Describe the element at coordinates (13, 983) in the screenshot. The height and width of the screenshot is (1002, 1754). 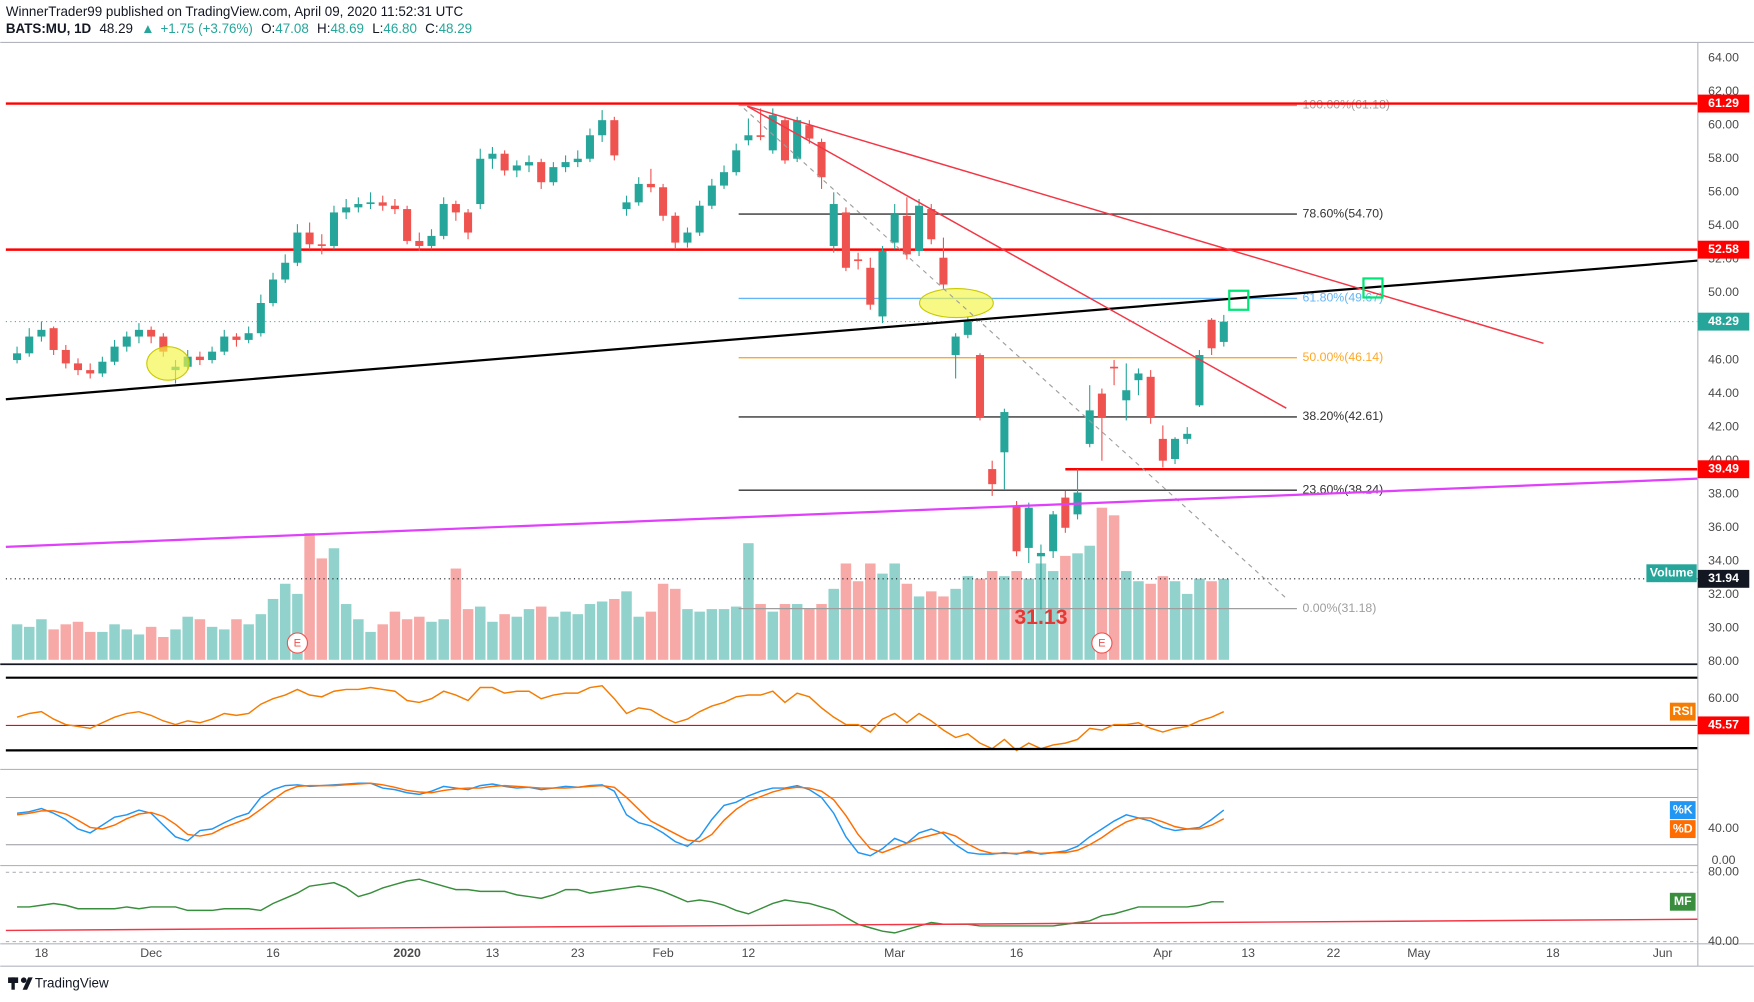
I see `logo-part` at that location.